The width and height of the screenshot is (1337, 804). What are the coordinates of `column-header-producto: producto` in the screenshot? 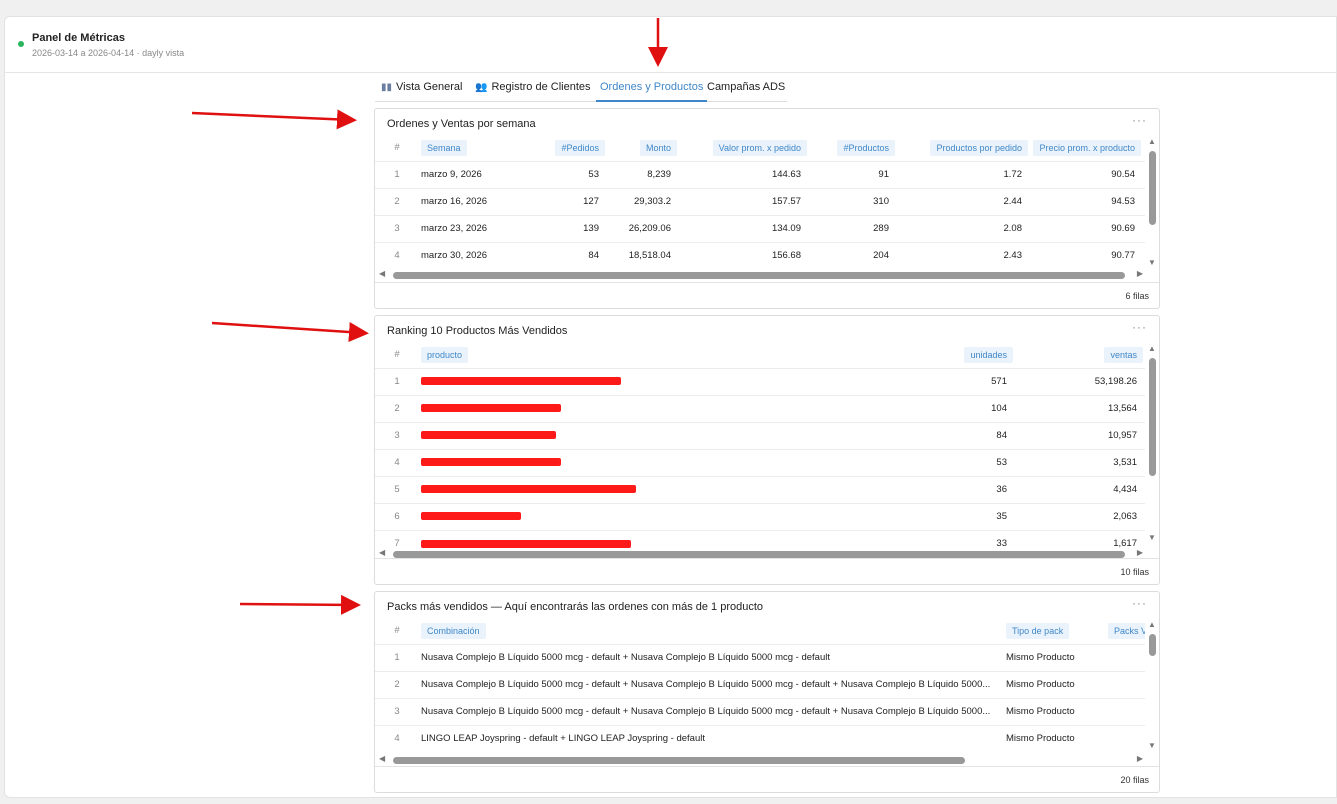 It's located at (639, 355).